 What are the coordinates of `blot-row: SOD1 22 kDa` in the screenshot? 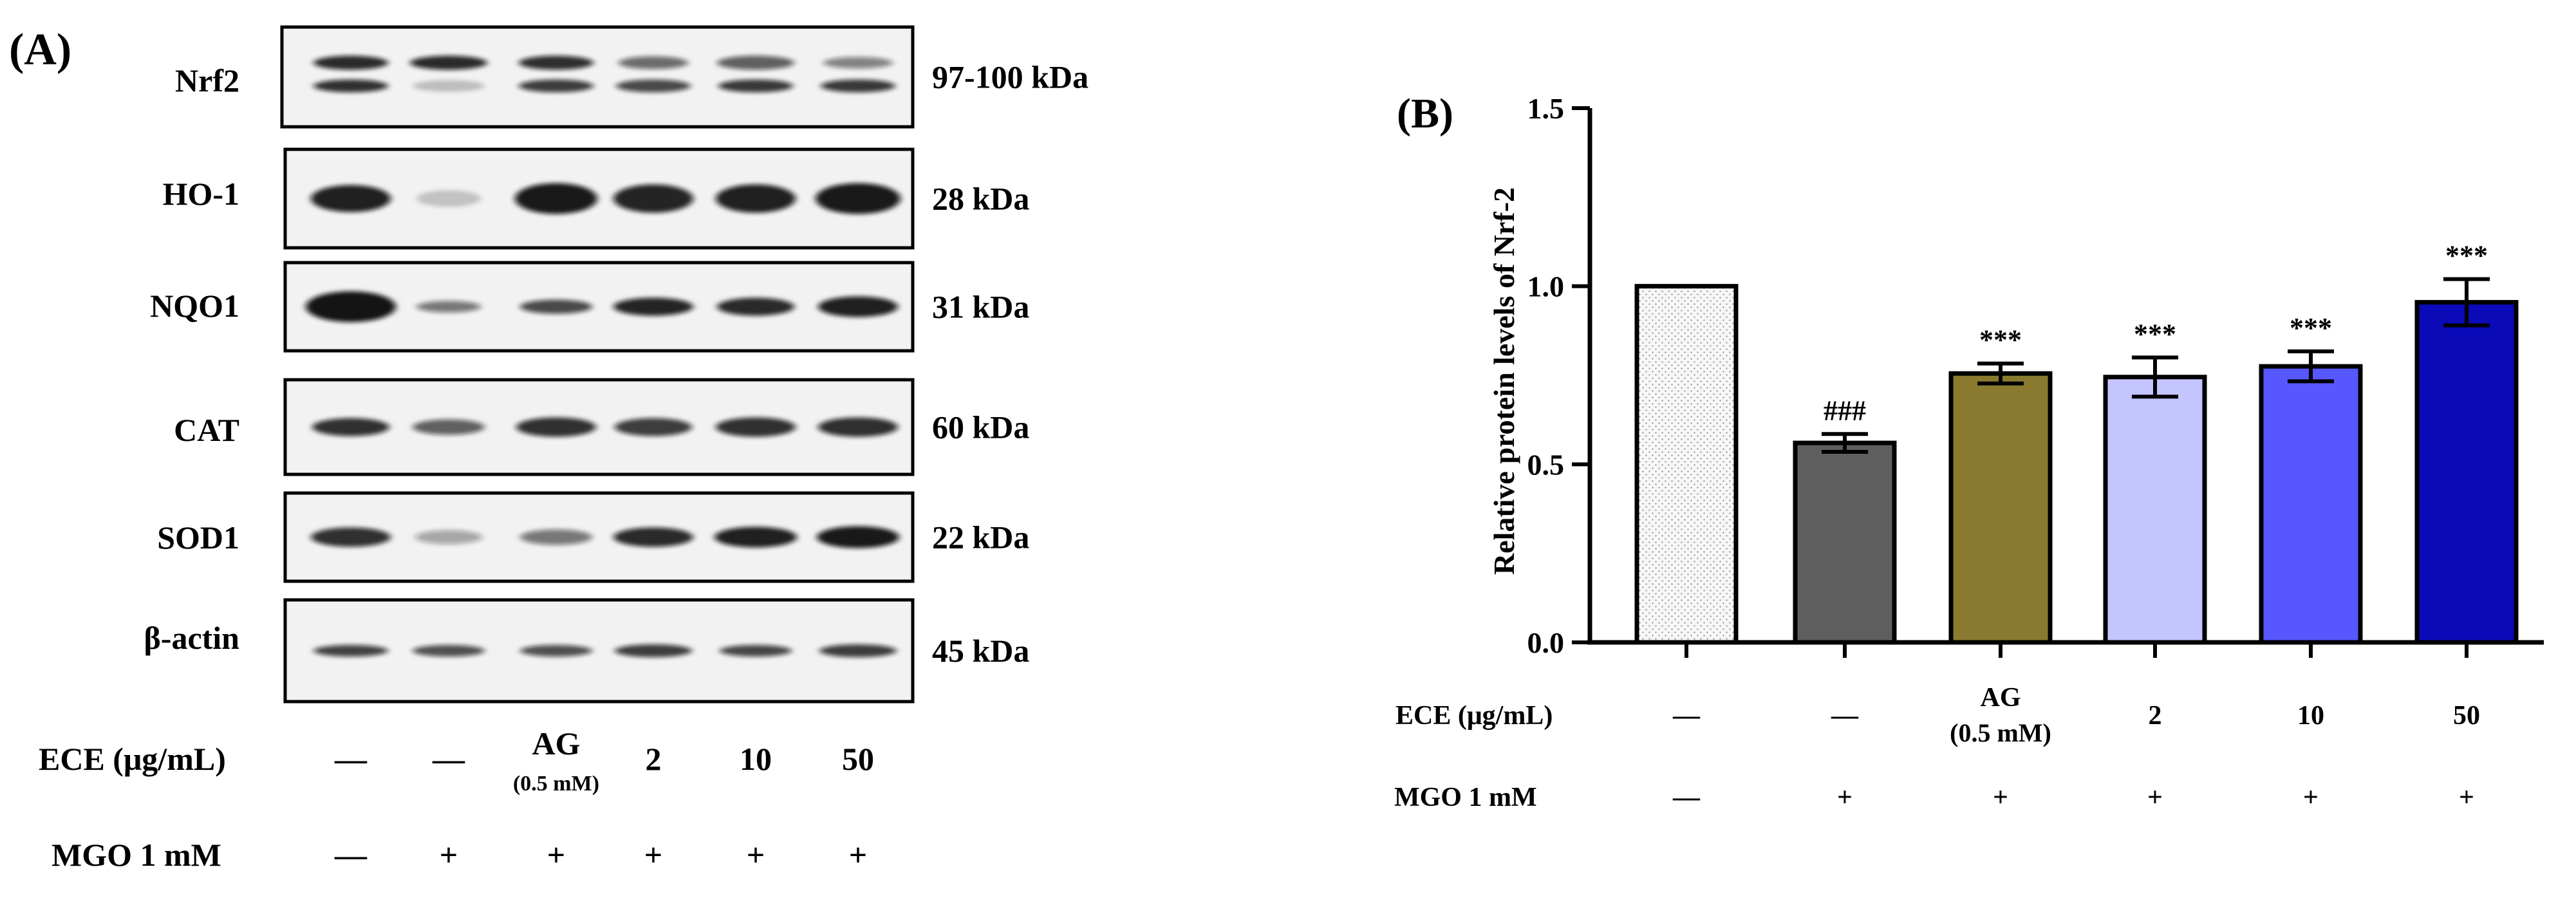 It's located at (593, 537).